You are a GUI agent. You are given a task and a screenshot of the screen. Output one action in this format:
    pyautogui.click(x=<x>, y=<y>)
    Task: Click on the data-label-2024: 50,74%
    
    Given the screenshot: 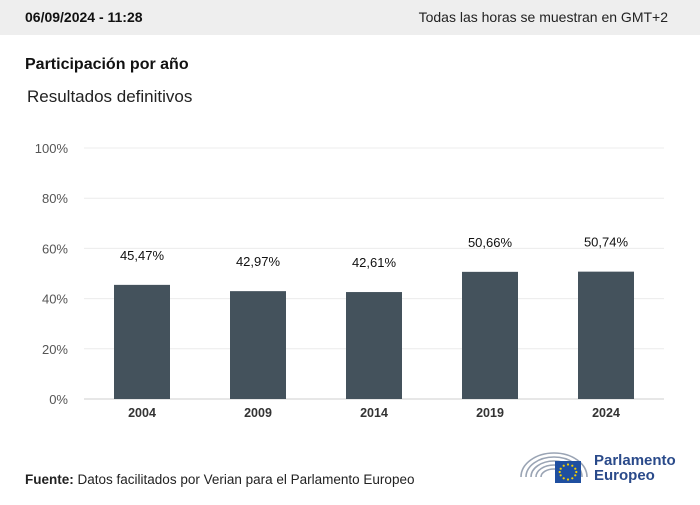 What is the action you would take?
    pyautogui.click(x=606, y=242)
    